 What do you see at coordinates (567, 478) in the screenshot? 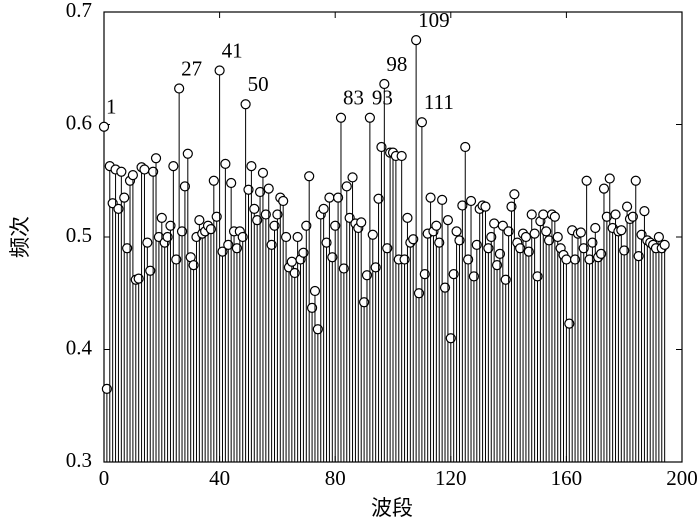
I see `x-tick-label: 160` at bounding box center [567, 478].